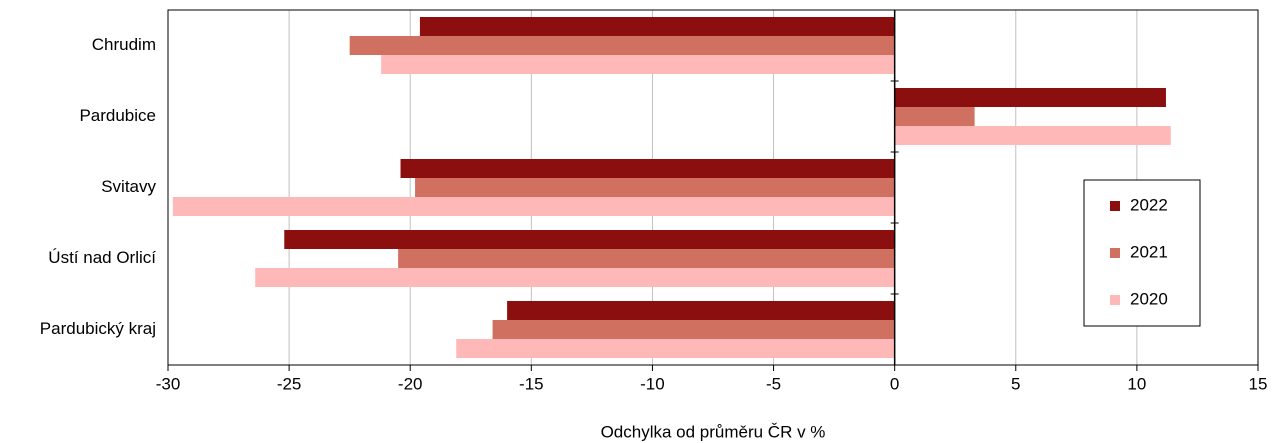 The height and width of the screenshot is (443, 1272). What do you see at coordinates (1136, 383) in the screenshot?
I see `x-tick-label: 10` at bounding box center [1136, 383].